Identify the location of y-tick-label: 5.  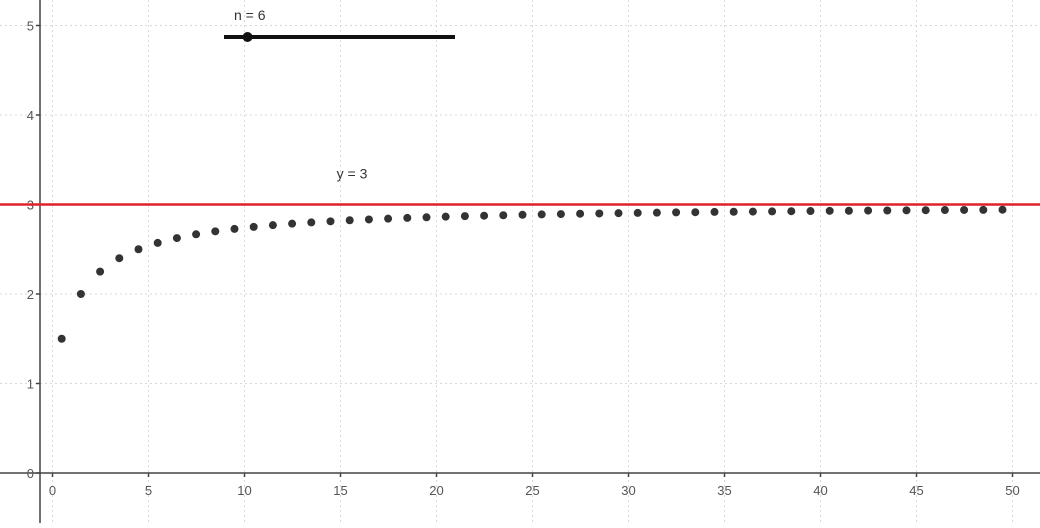
(30, 26).